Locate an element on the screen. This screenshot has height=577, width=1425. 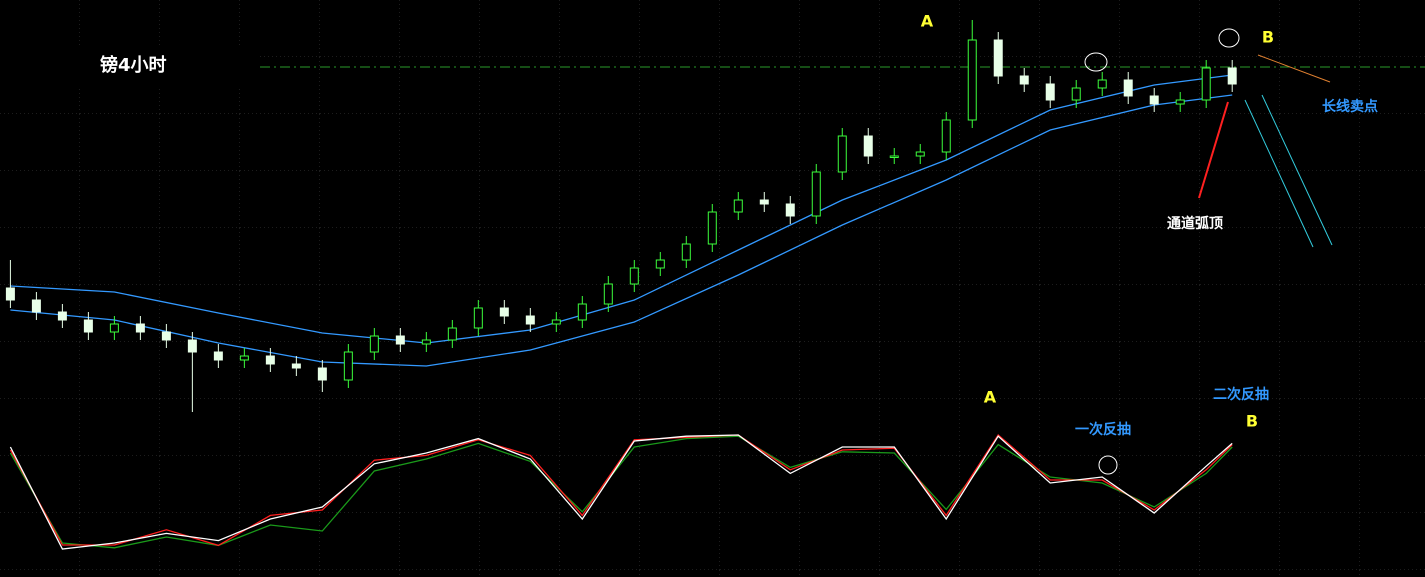
annotation: 一次反抽 is located at coordinates (1103, 429).